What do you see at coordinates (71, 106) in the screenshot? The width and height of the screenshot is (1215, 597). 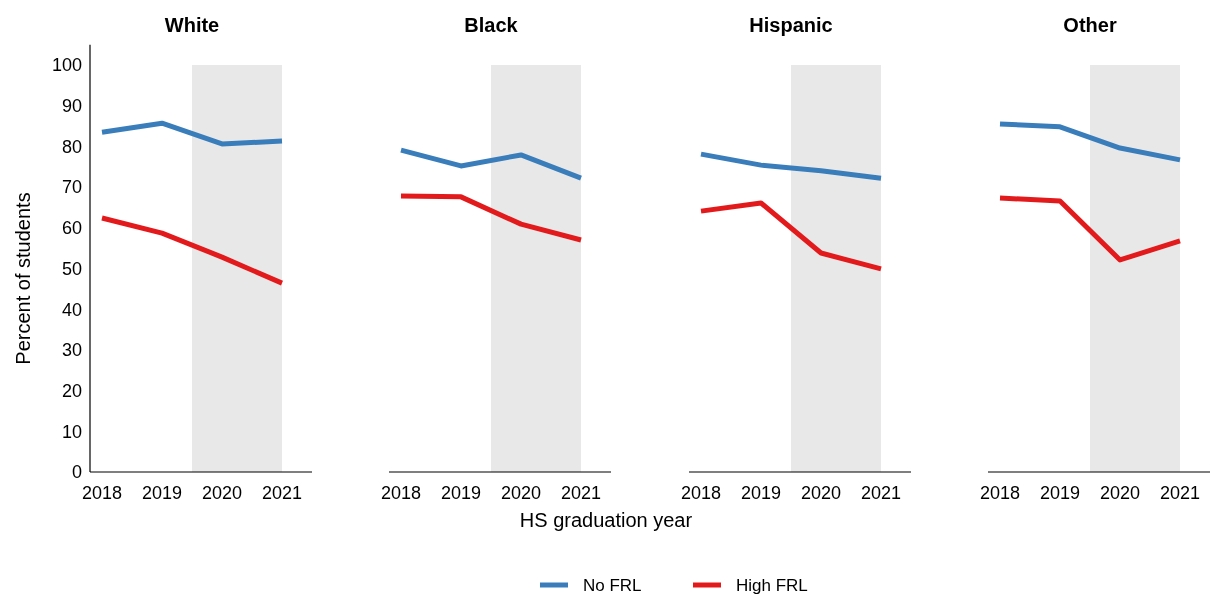 I see `y-tick-label: 90` at bounding box center [71, 106].